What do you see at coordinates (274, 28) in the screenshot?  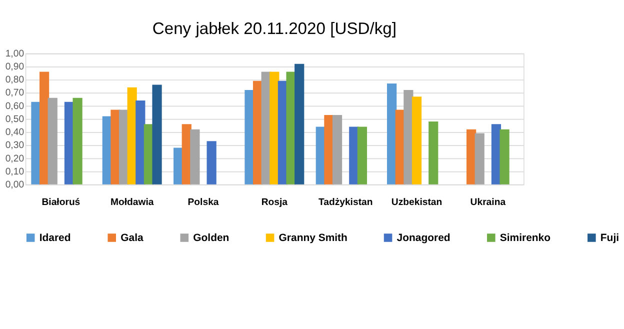 I see `chart-title: Ceny jabłek 20.11.2020 [USD/kg]` at bounding box center [274, 28].